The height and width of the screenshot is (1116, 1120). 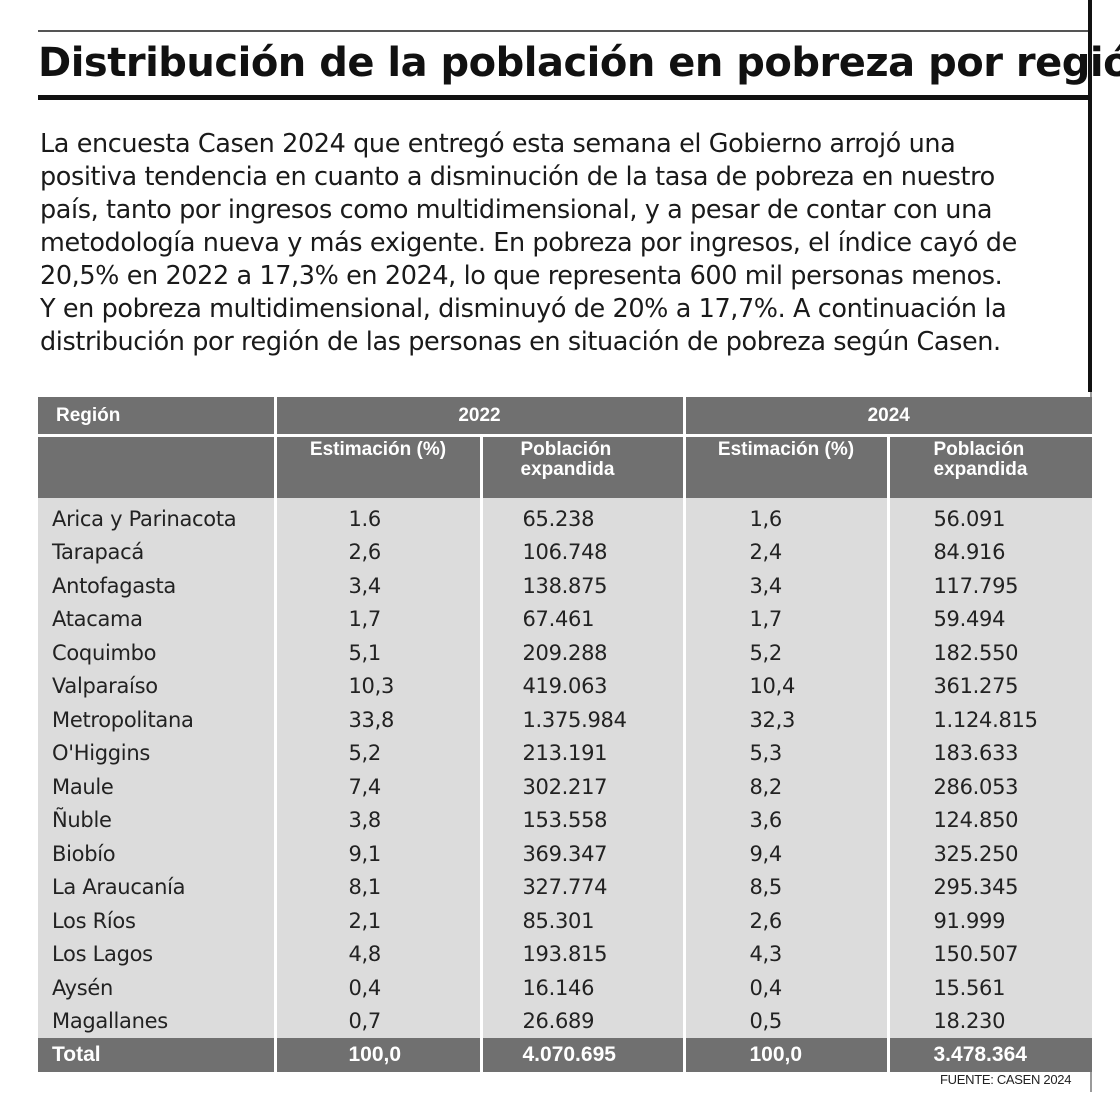 What do you see at coordinates (377, 466) in the screenshot?
I see `header-estimacion-2022: Estimación (%)` at bounding box center [377, 466].